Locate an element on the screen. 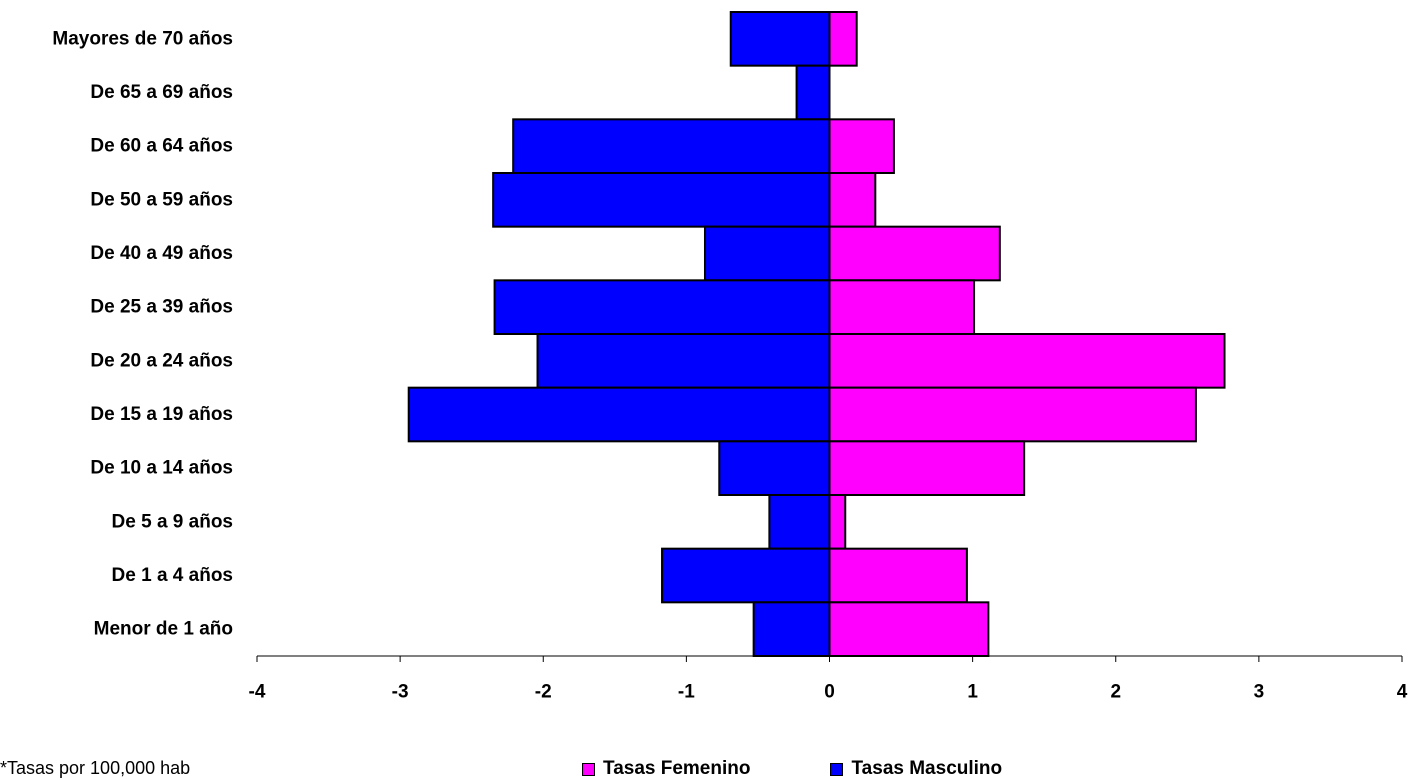 This screenshot has width=1409, height=780. x-tick-label: 2 is located at coordinates (1115, 692).